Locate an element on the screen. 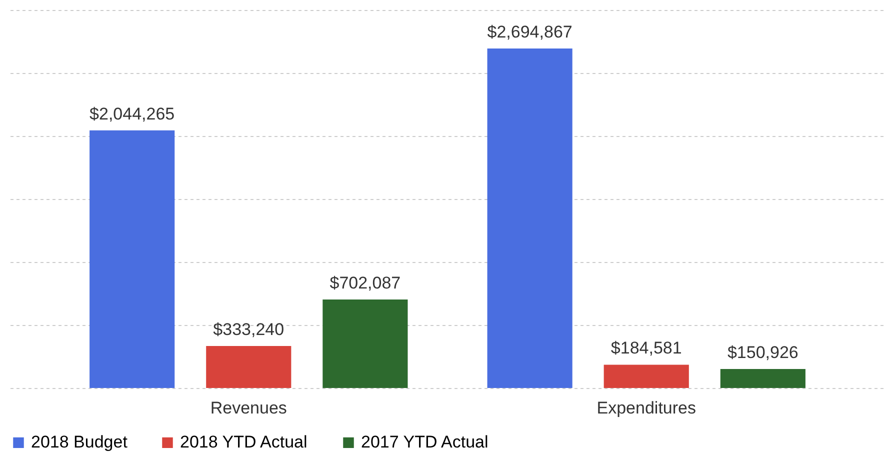  x-tick-label: Expenditures is located at coordinates (646, 408).